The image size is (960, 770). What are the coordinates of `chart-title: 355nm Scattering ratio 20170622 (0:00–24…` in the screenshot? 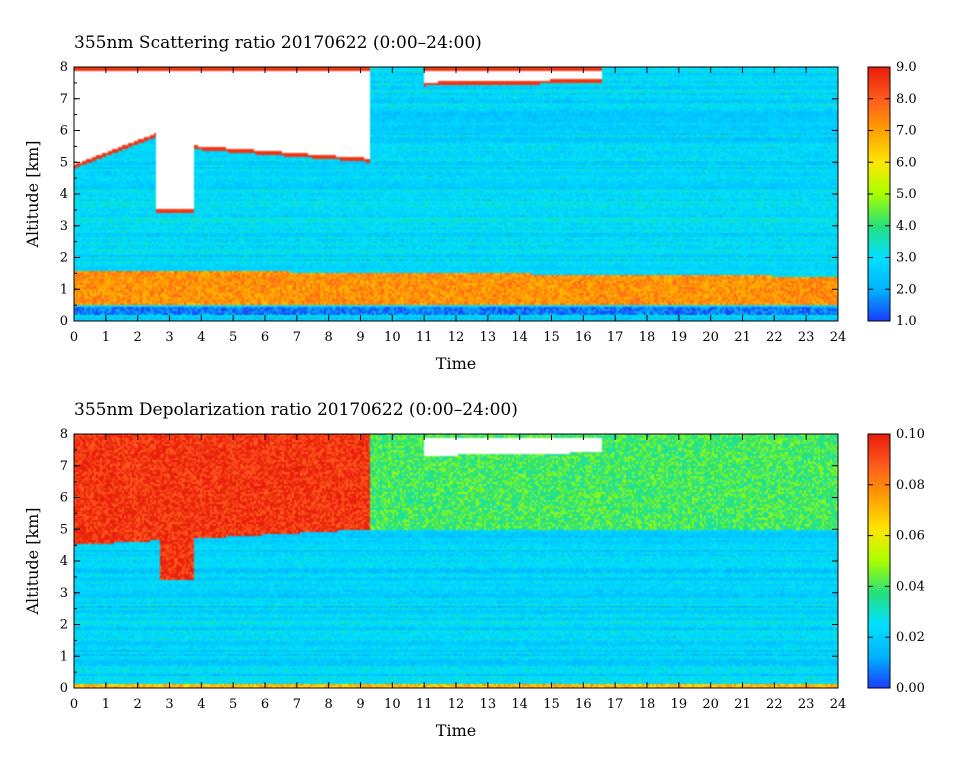 It's located at (278, 43).